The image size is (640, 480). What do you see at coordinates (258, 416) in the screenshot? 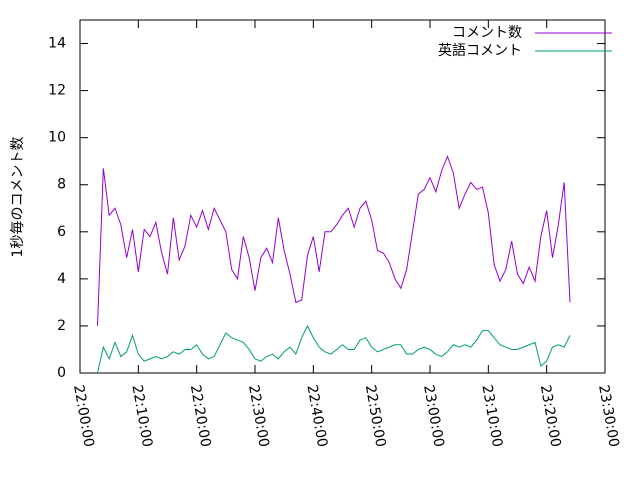
I see `x-tick-label: 22:30:00` at bounding box center [258, 416].